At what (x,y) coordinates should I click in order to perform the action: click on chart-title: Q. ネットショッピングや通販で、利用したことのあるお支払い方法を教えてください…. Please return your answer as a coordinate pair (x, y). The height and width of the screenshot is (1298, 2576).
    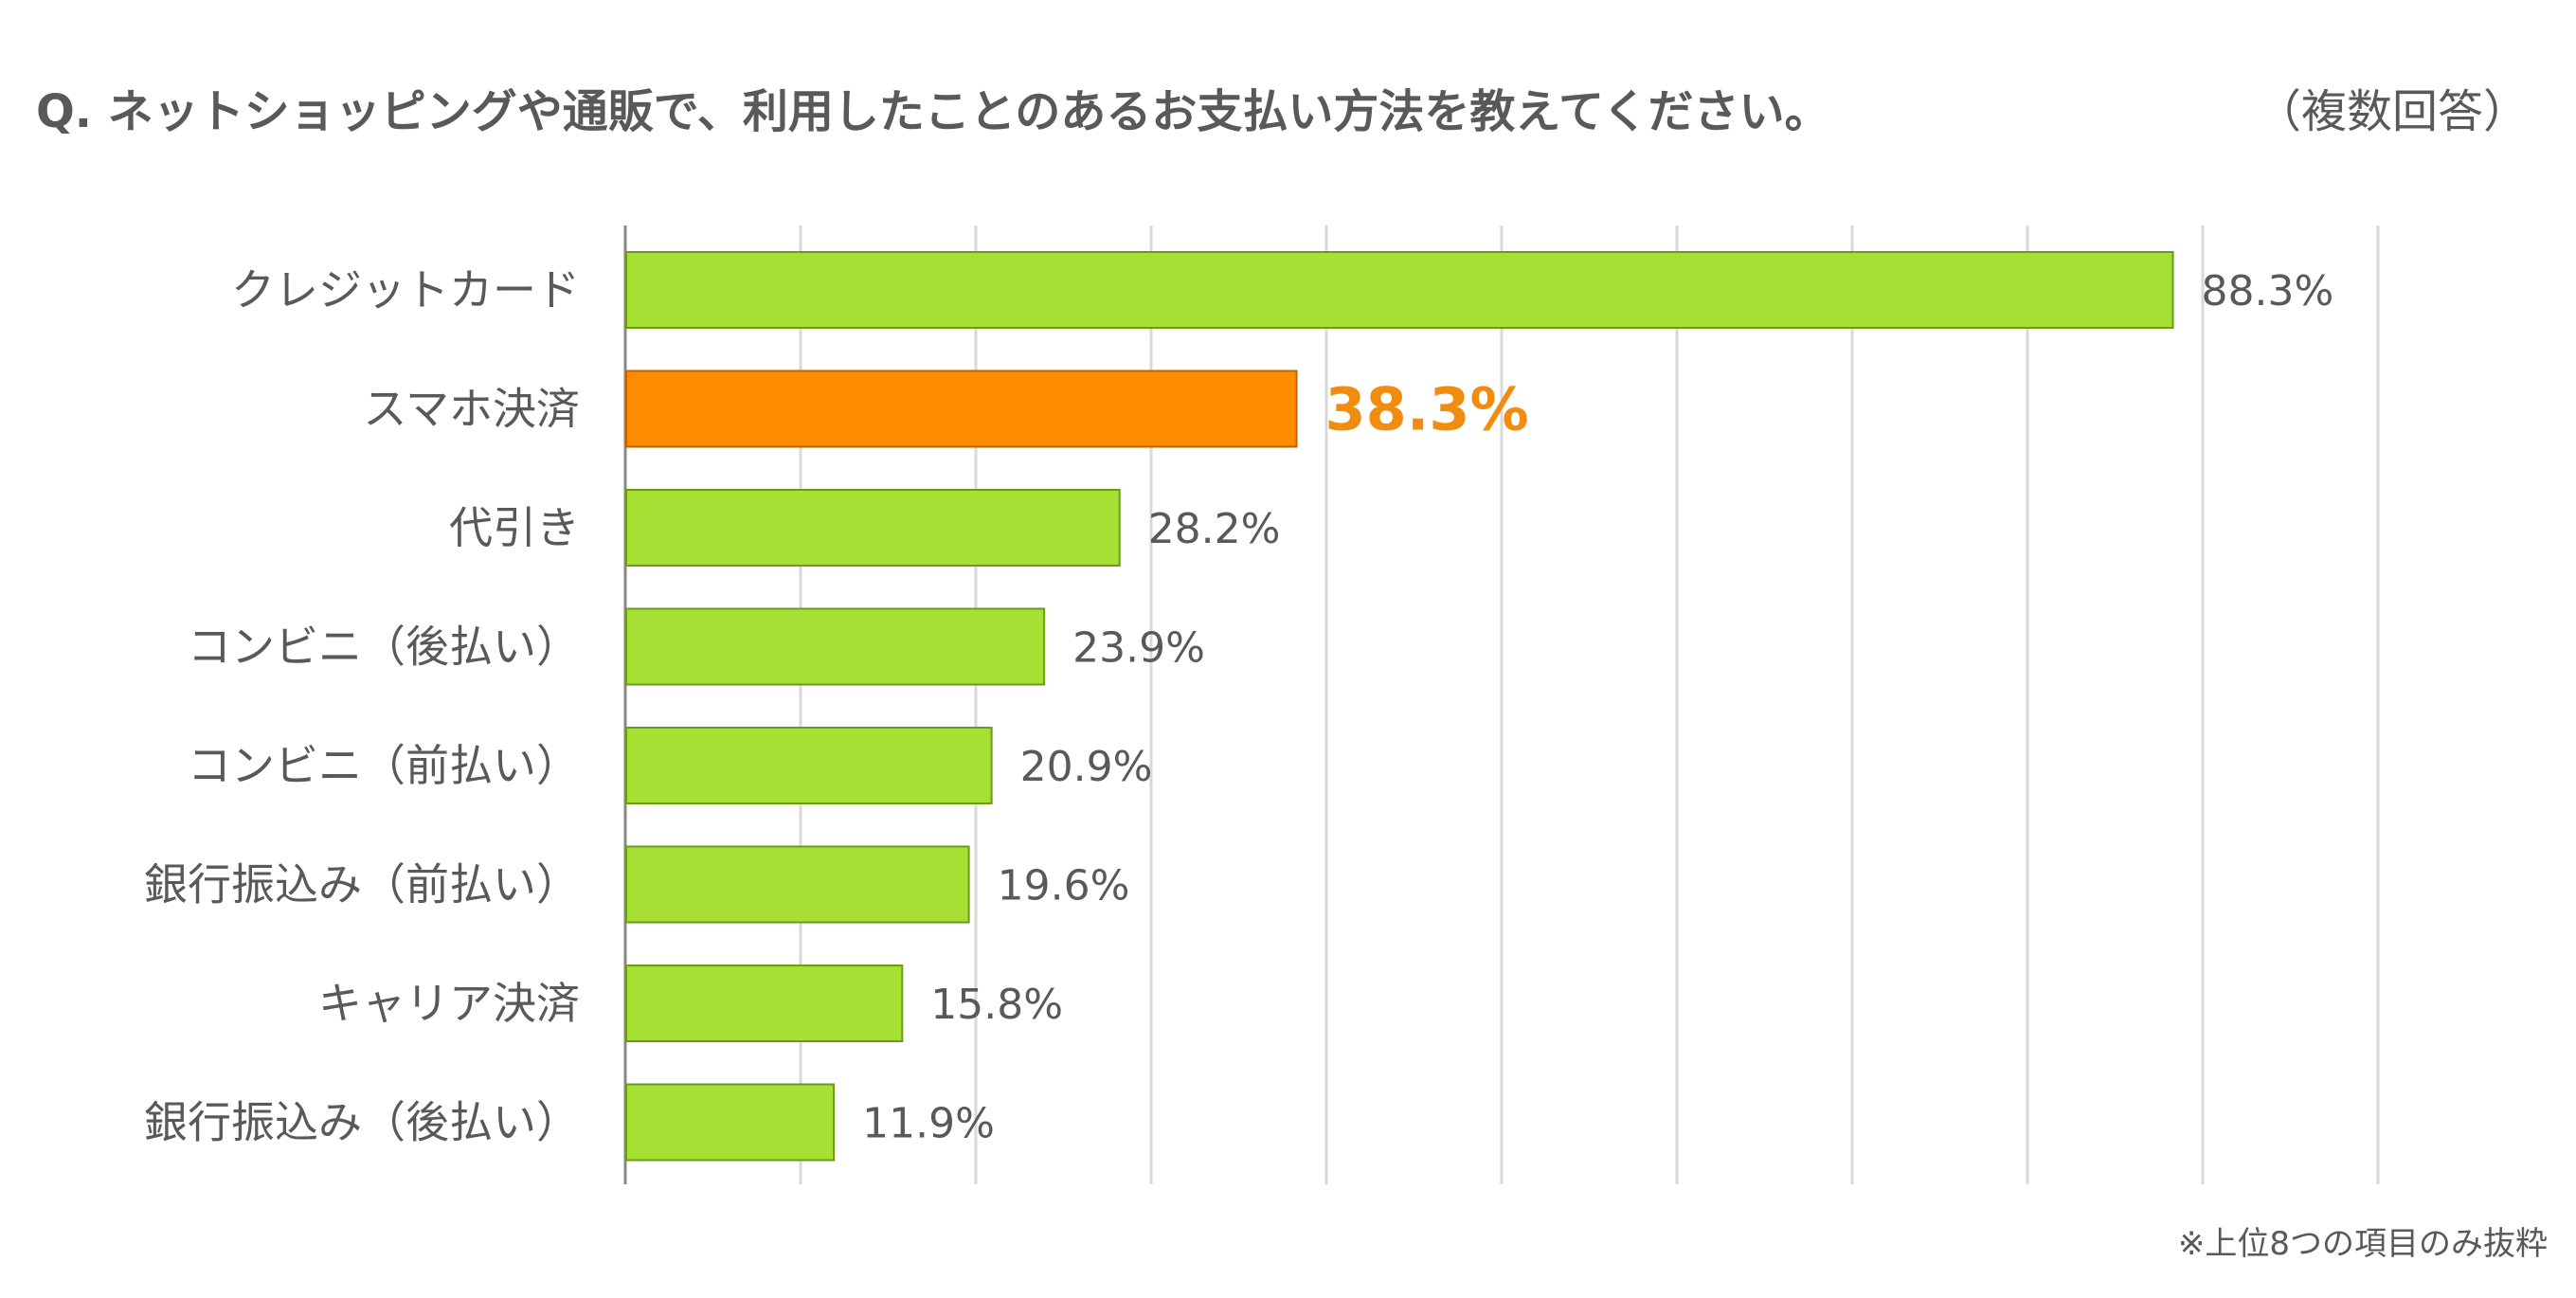
    Looking at the image, I should click on (933, 111).